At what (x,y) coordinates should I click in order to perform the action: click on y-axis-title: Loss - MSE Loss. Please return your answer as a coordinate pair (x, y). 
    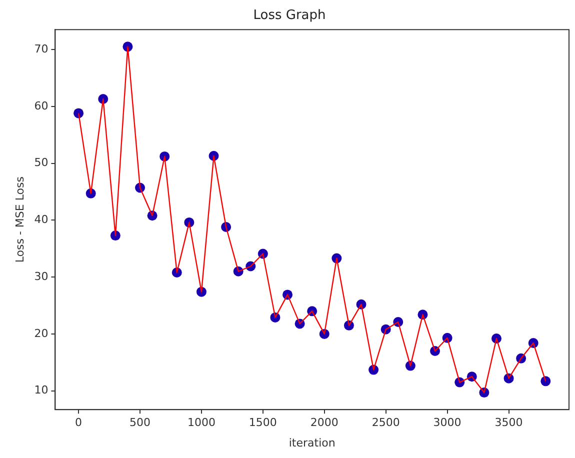
    Looking at the image, I should click on (19, 219).